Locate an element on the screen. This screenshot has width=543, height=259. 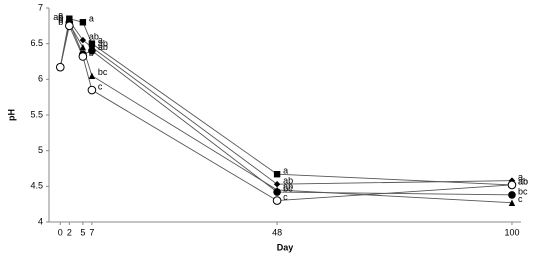
y-tick-label: 4.5 is located at coordinates (36, 186).